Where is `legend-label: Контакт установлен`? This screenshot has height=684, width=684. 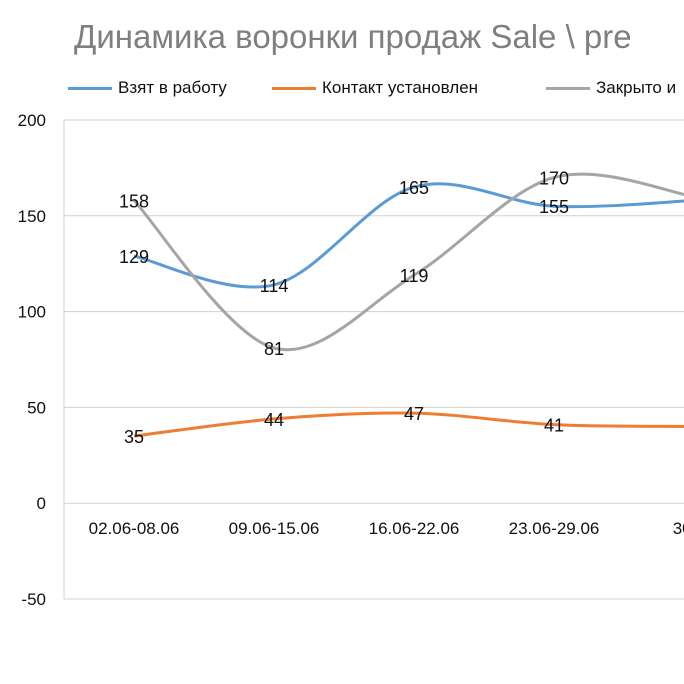
legend-label: Контакт установлен is located at coordinates (400, 87).